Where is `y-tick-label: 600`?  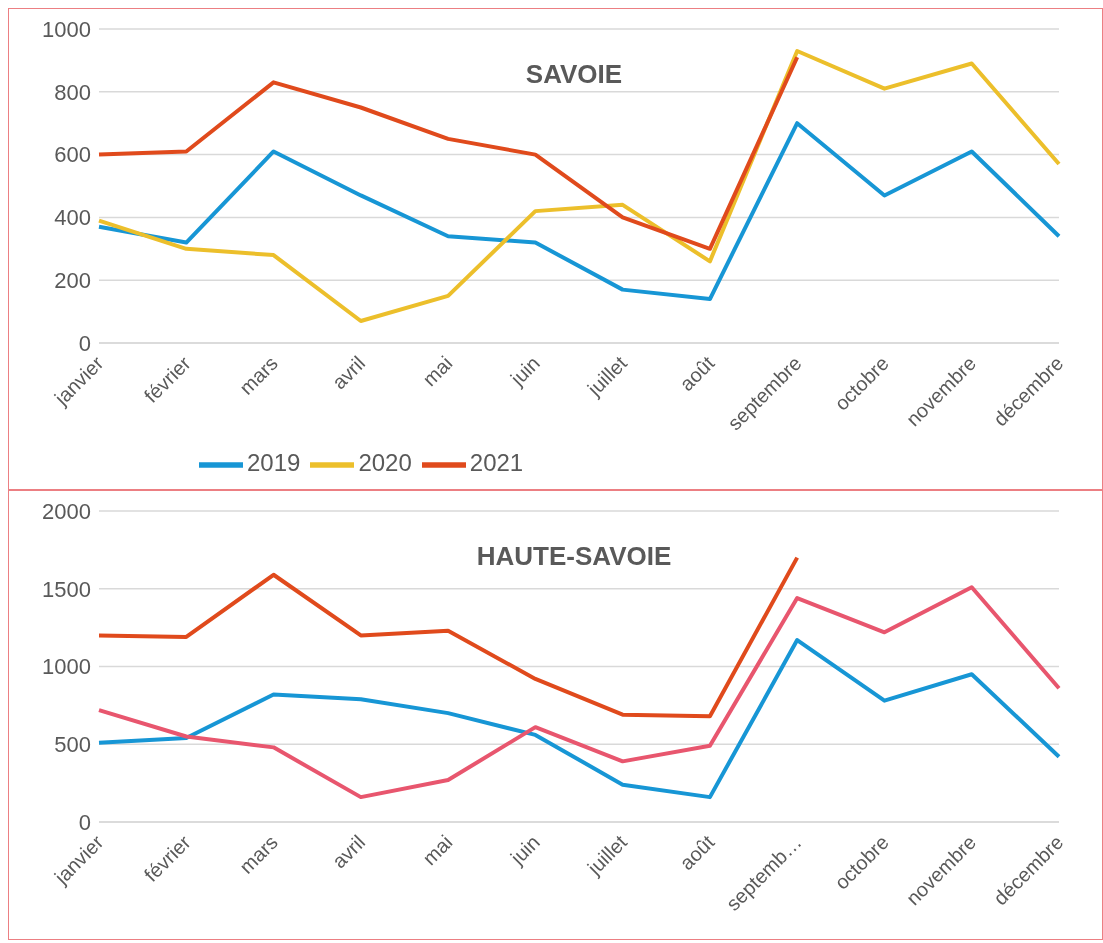
y-tick-label: 600 is located at coordinates (72, 155).